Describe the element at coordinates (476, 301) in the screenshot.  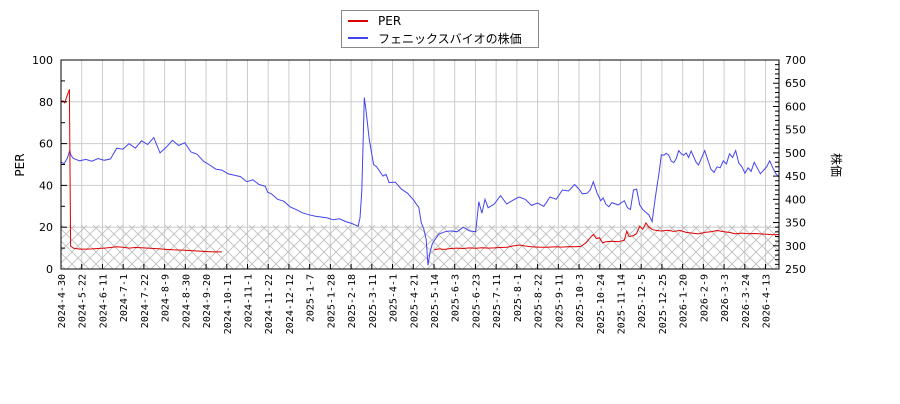
I see `x-tick-label: 2025-6-23` at that location.